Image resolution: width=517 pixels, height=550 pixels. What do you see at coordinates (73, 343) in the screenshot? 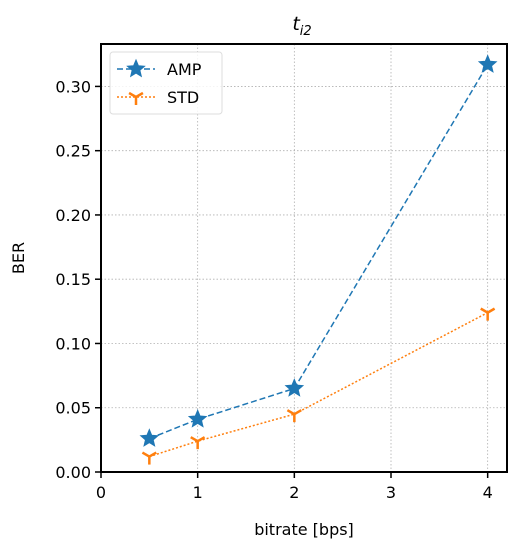
I see `y-tick-label: 0.10` at bounding box center [73, 343].